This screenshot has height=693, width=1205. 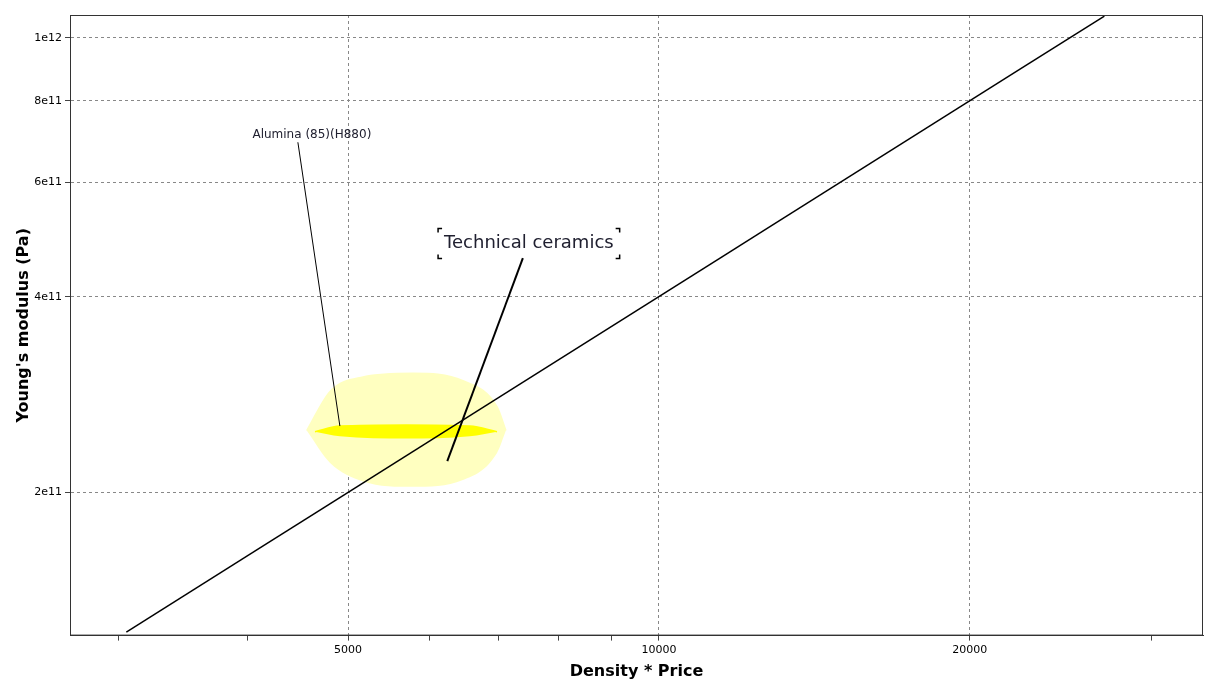 I want to click on y-tick-label: 6e11, so click(x=48, y=181).